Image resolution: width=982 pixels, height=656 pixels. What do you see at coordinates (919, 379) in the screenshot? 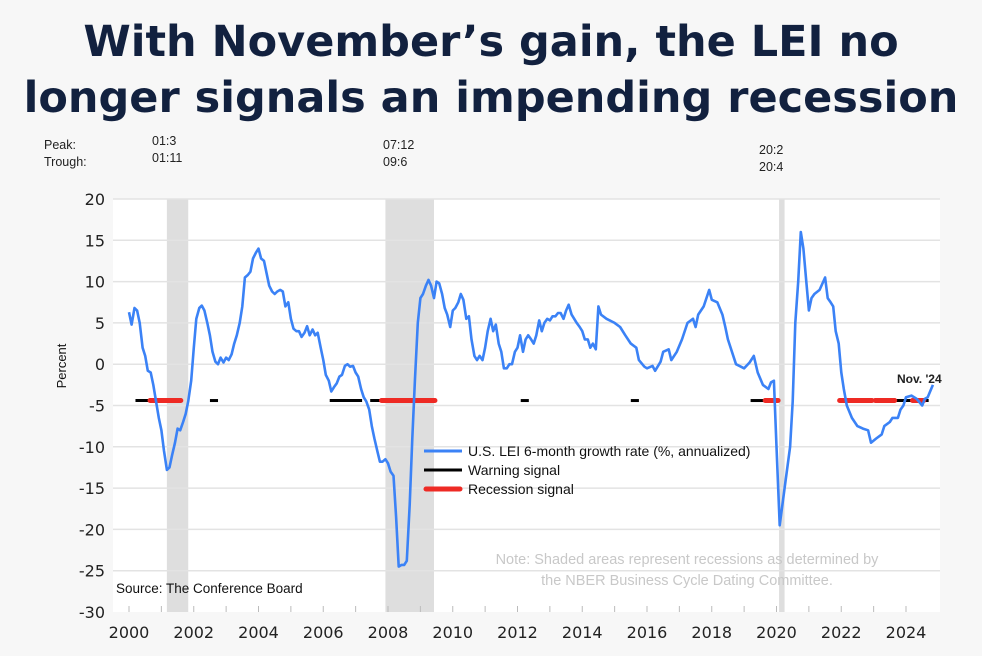
I see `latest-point-annotation: Nov. '24` at bounding box center [919, 379].